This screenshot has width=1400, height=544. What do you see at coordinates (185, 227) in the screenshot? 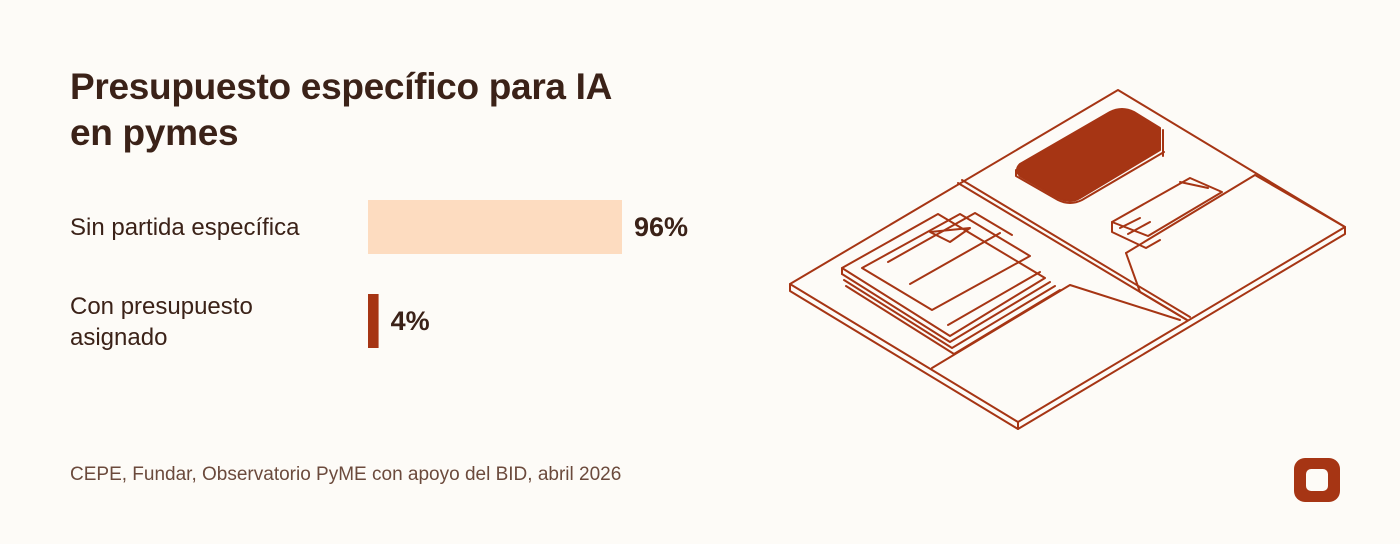
I see `category-label: Sin partida específica` at bounding box center [185, 227].